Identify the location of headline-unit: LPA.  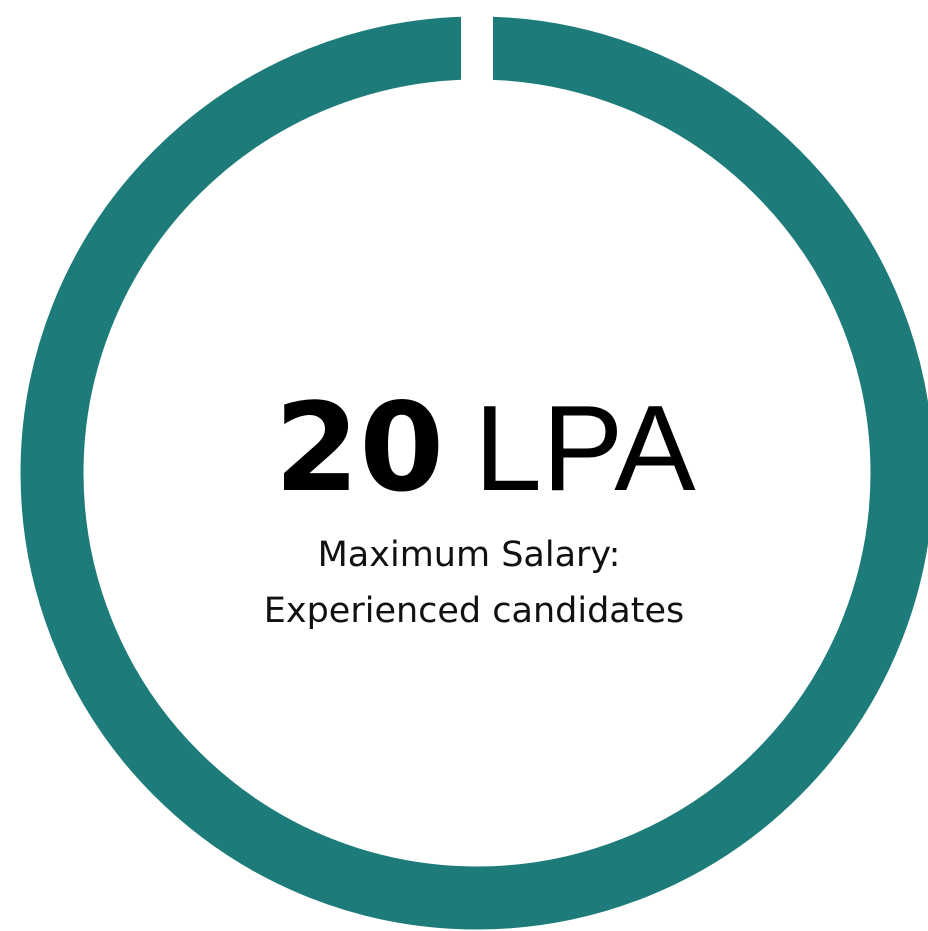
(585, 448).